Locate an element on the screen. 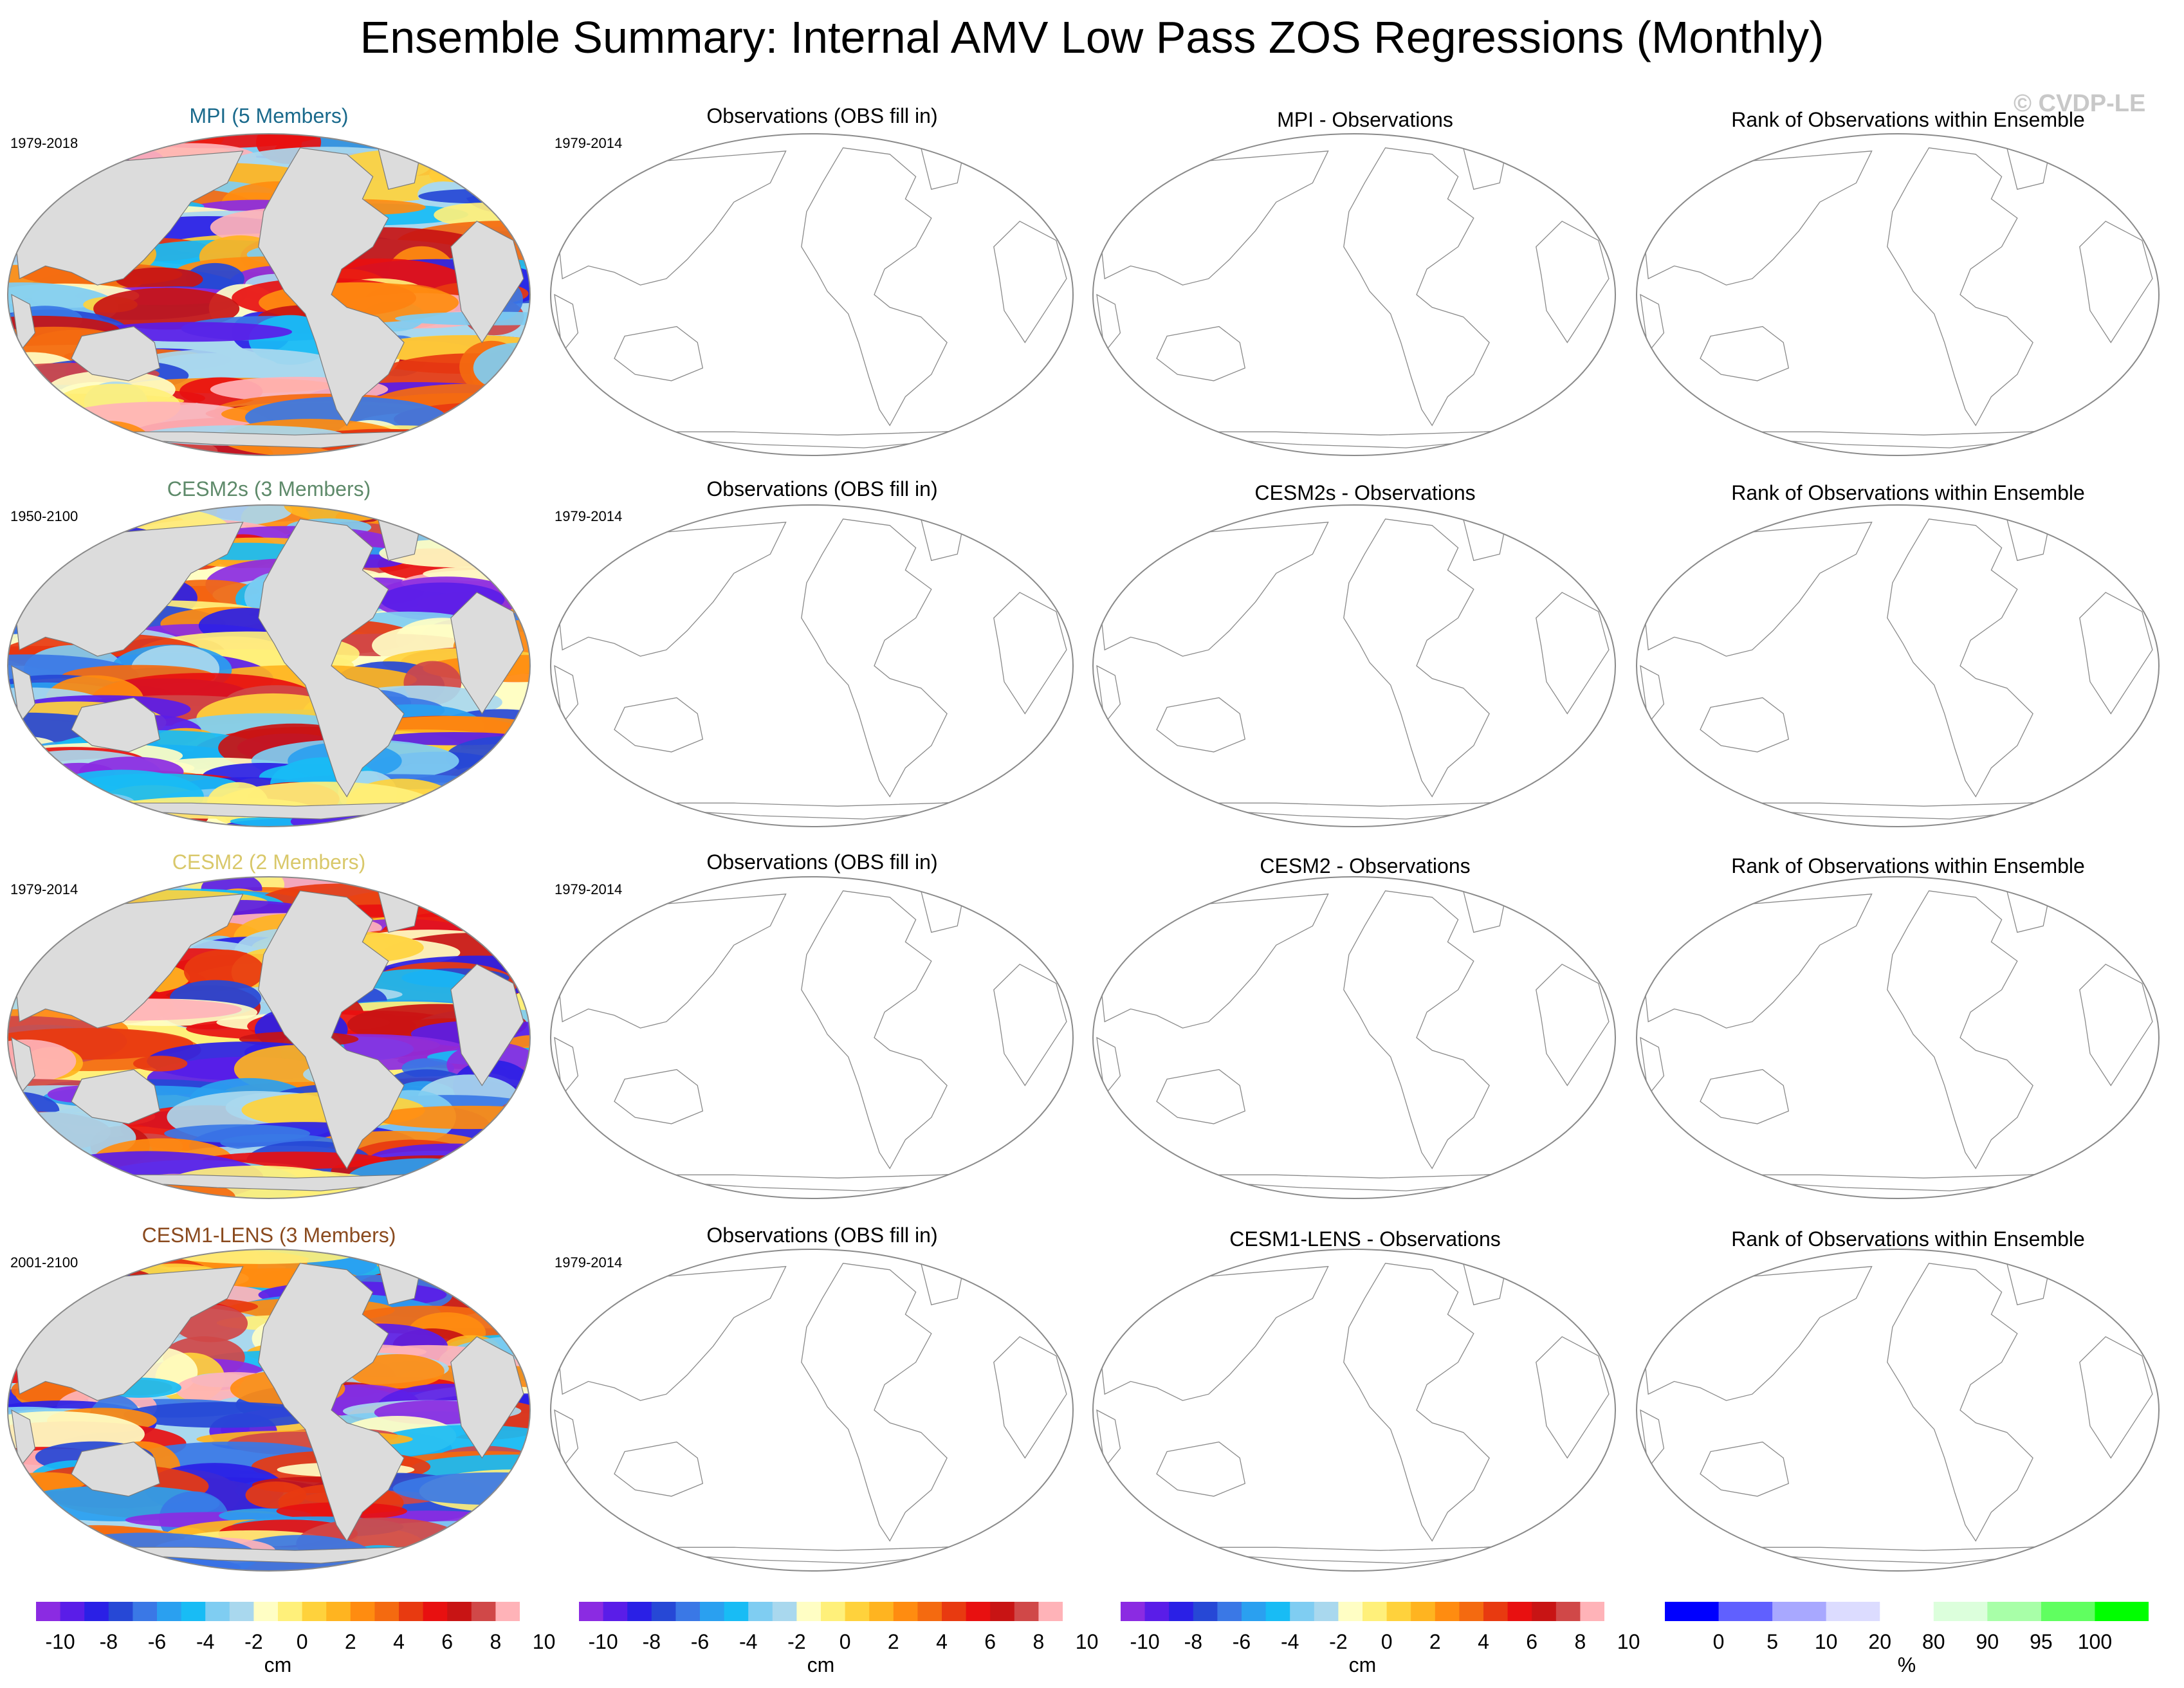 Image resolution: width=2184 pixels, height=1688 pixels. colorbar-2-tick-label: 2 is located at coordinates (893, 1641).